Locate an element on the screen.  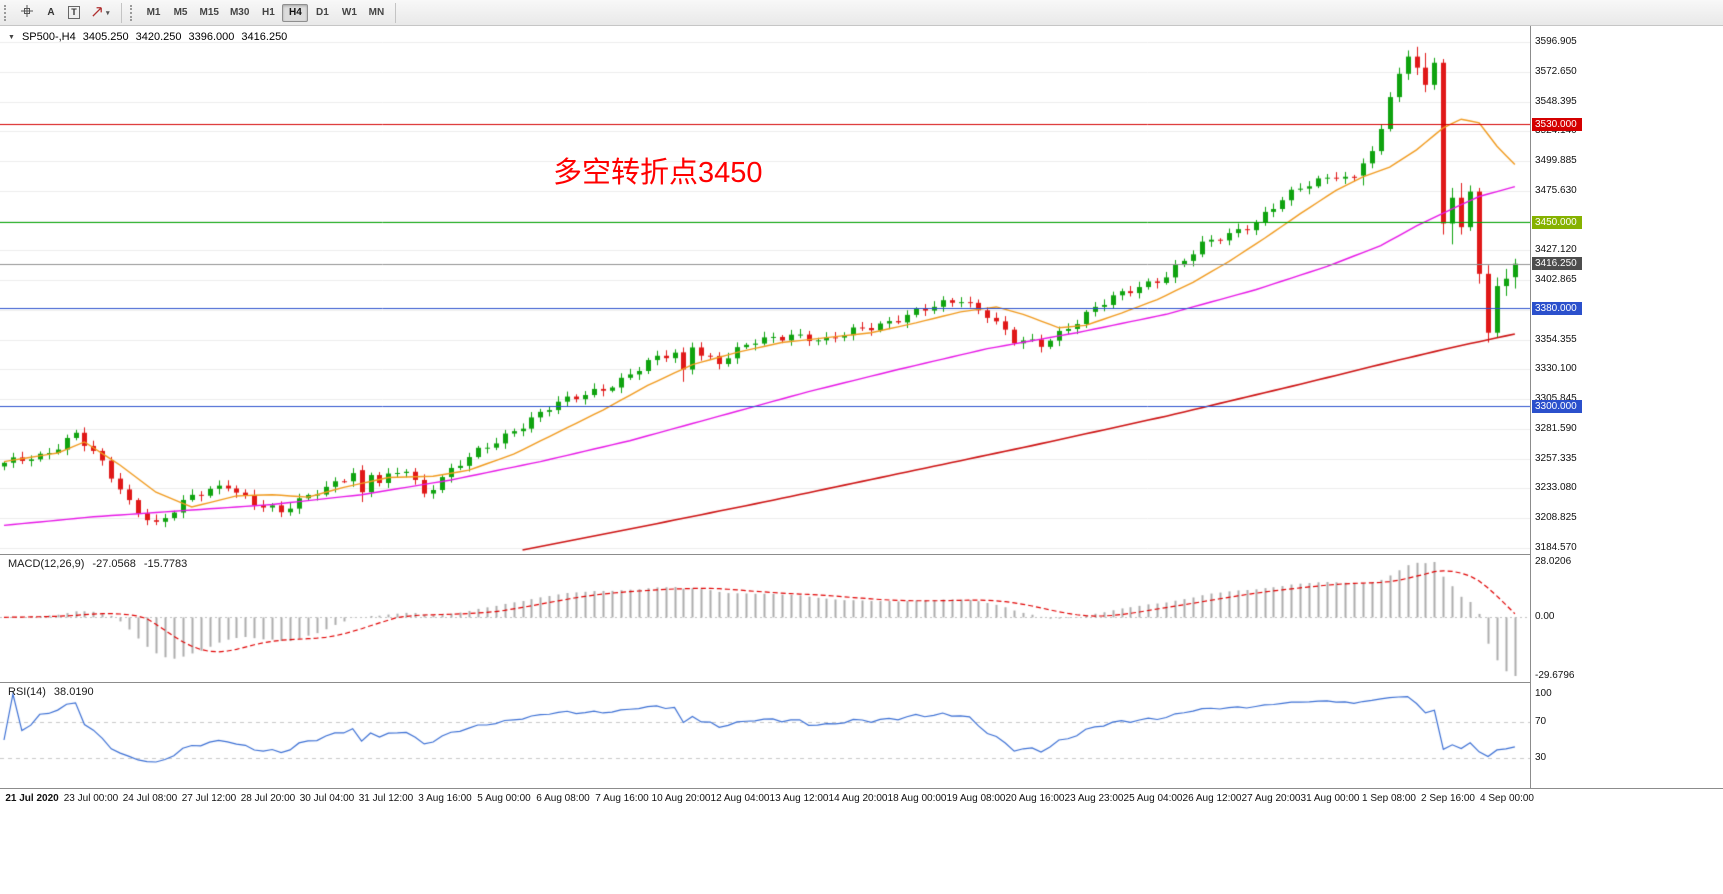
time-axis-label: 7 Aug 16:00 is located at coordinates (622, 798).